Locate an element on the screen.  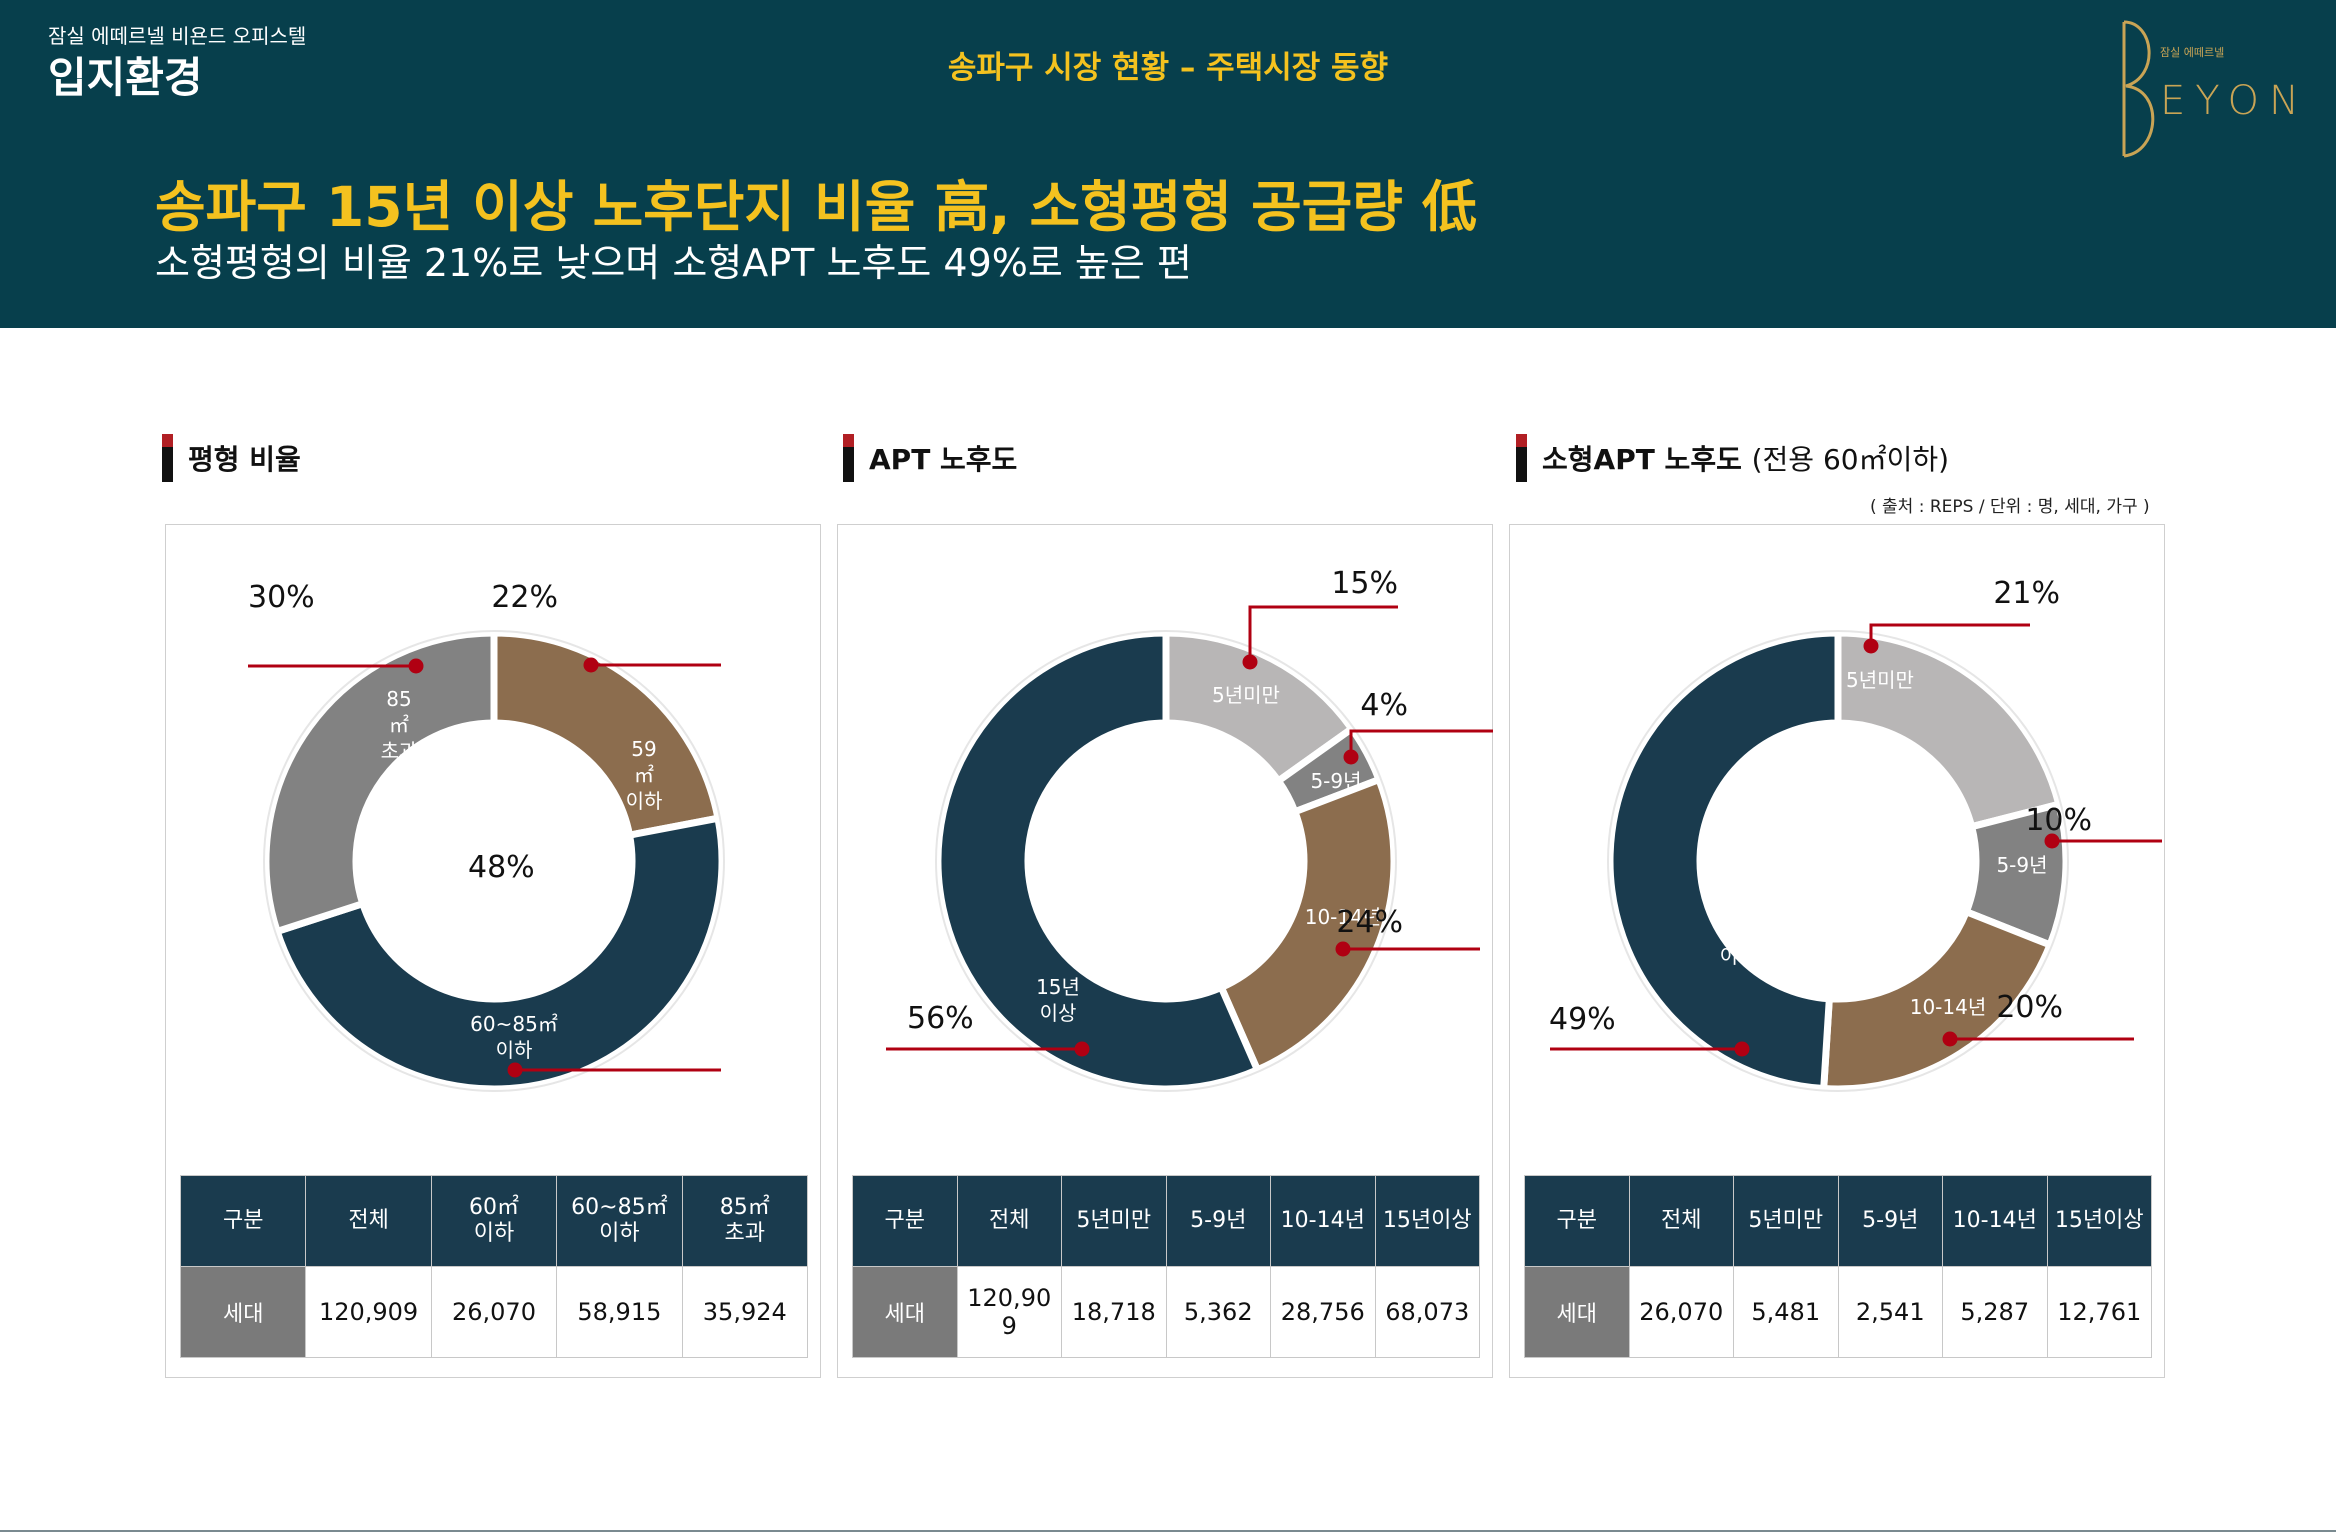
donut-chart-unit-ratio: 59 ㎡ 이하 22% 60~85㎡ 이하 48% 85 ㎡ 초과 30% is located at coordinates (487, 836).